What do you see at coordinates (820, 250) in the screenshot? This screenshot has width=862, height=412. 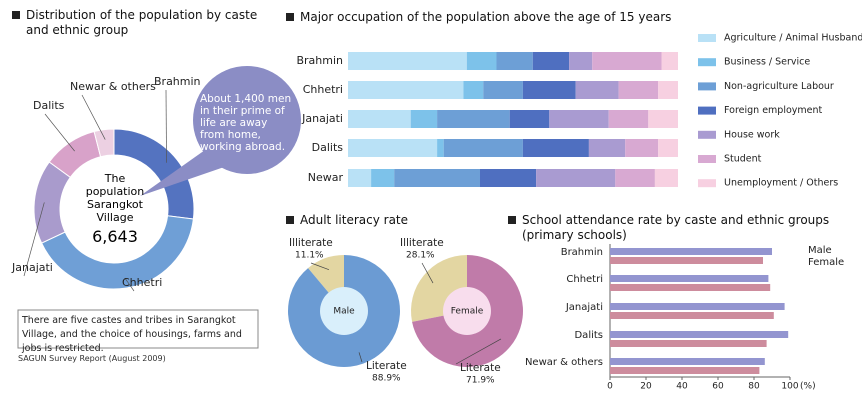 I see `legend-label: Male` at bounding box center [820, 250].